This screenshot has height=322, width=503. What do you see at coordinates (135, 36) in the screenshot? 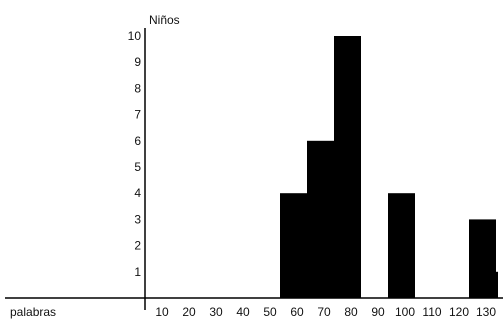
I see `y-tick-label: 10` at bounding box center [135, 36].